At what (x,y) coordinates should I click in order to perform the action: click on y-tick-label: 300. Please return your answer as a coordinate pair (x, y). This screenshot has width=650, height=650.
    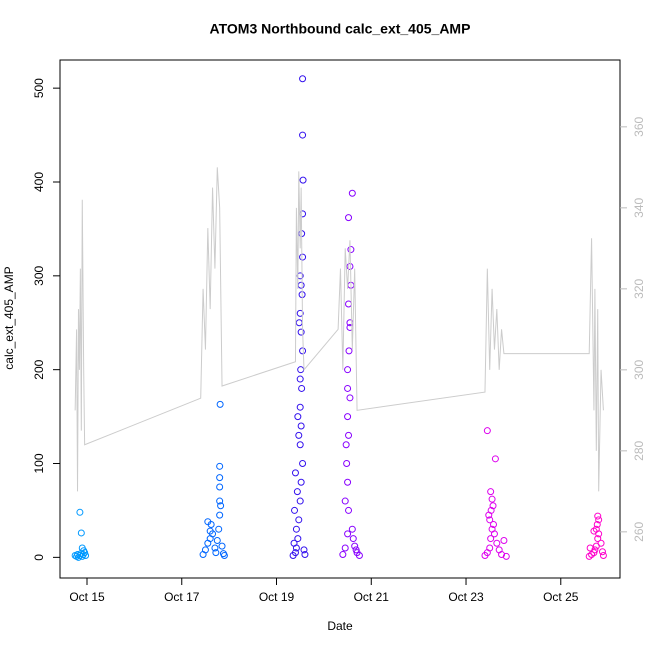
    Looking at the image, I should click on (39, 276).